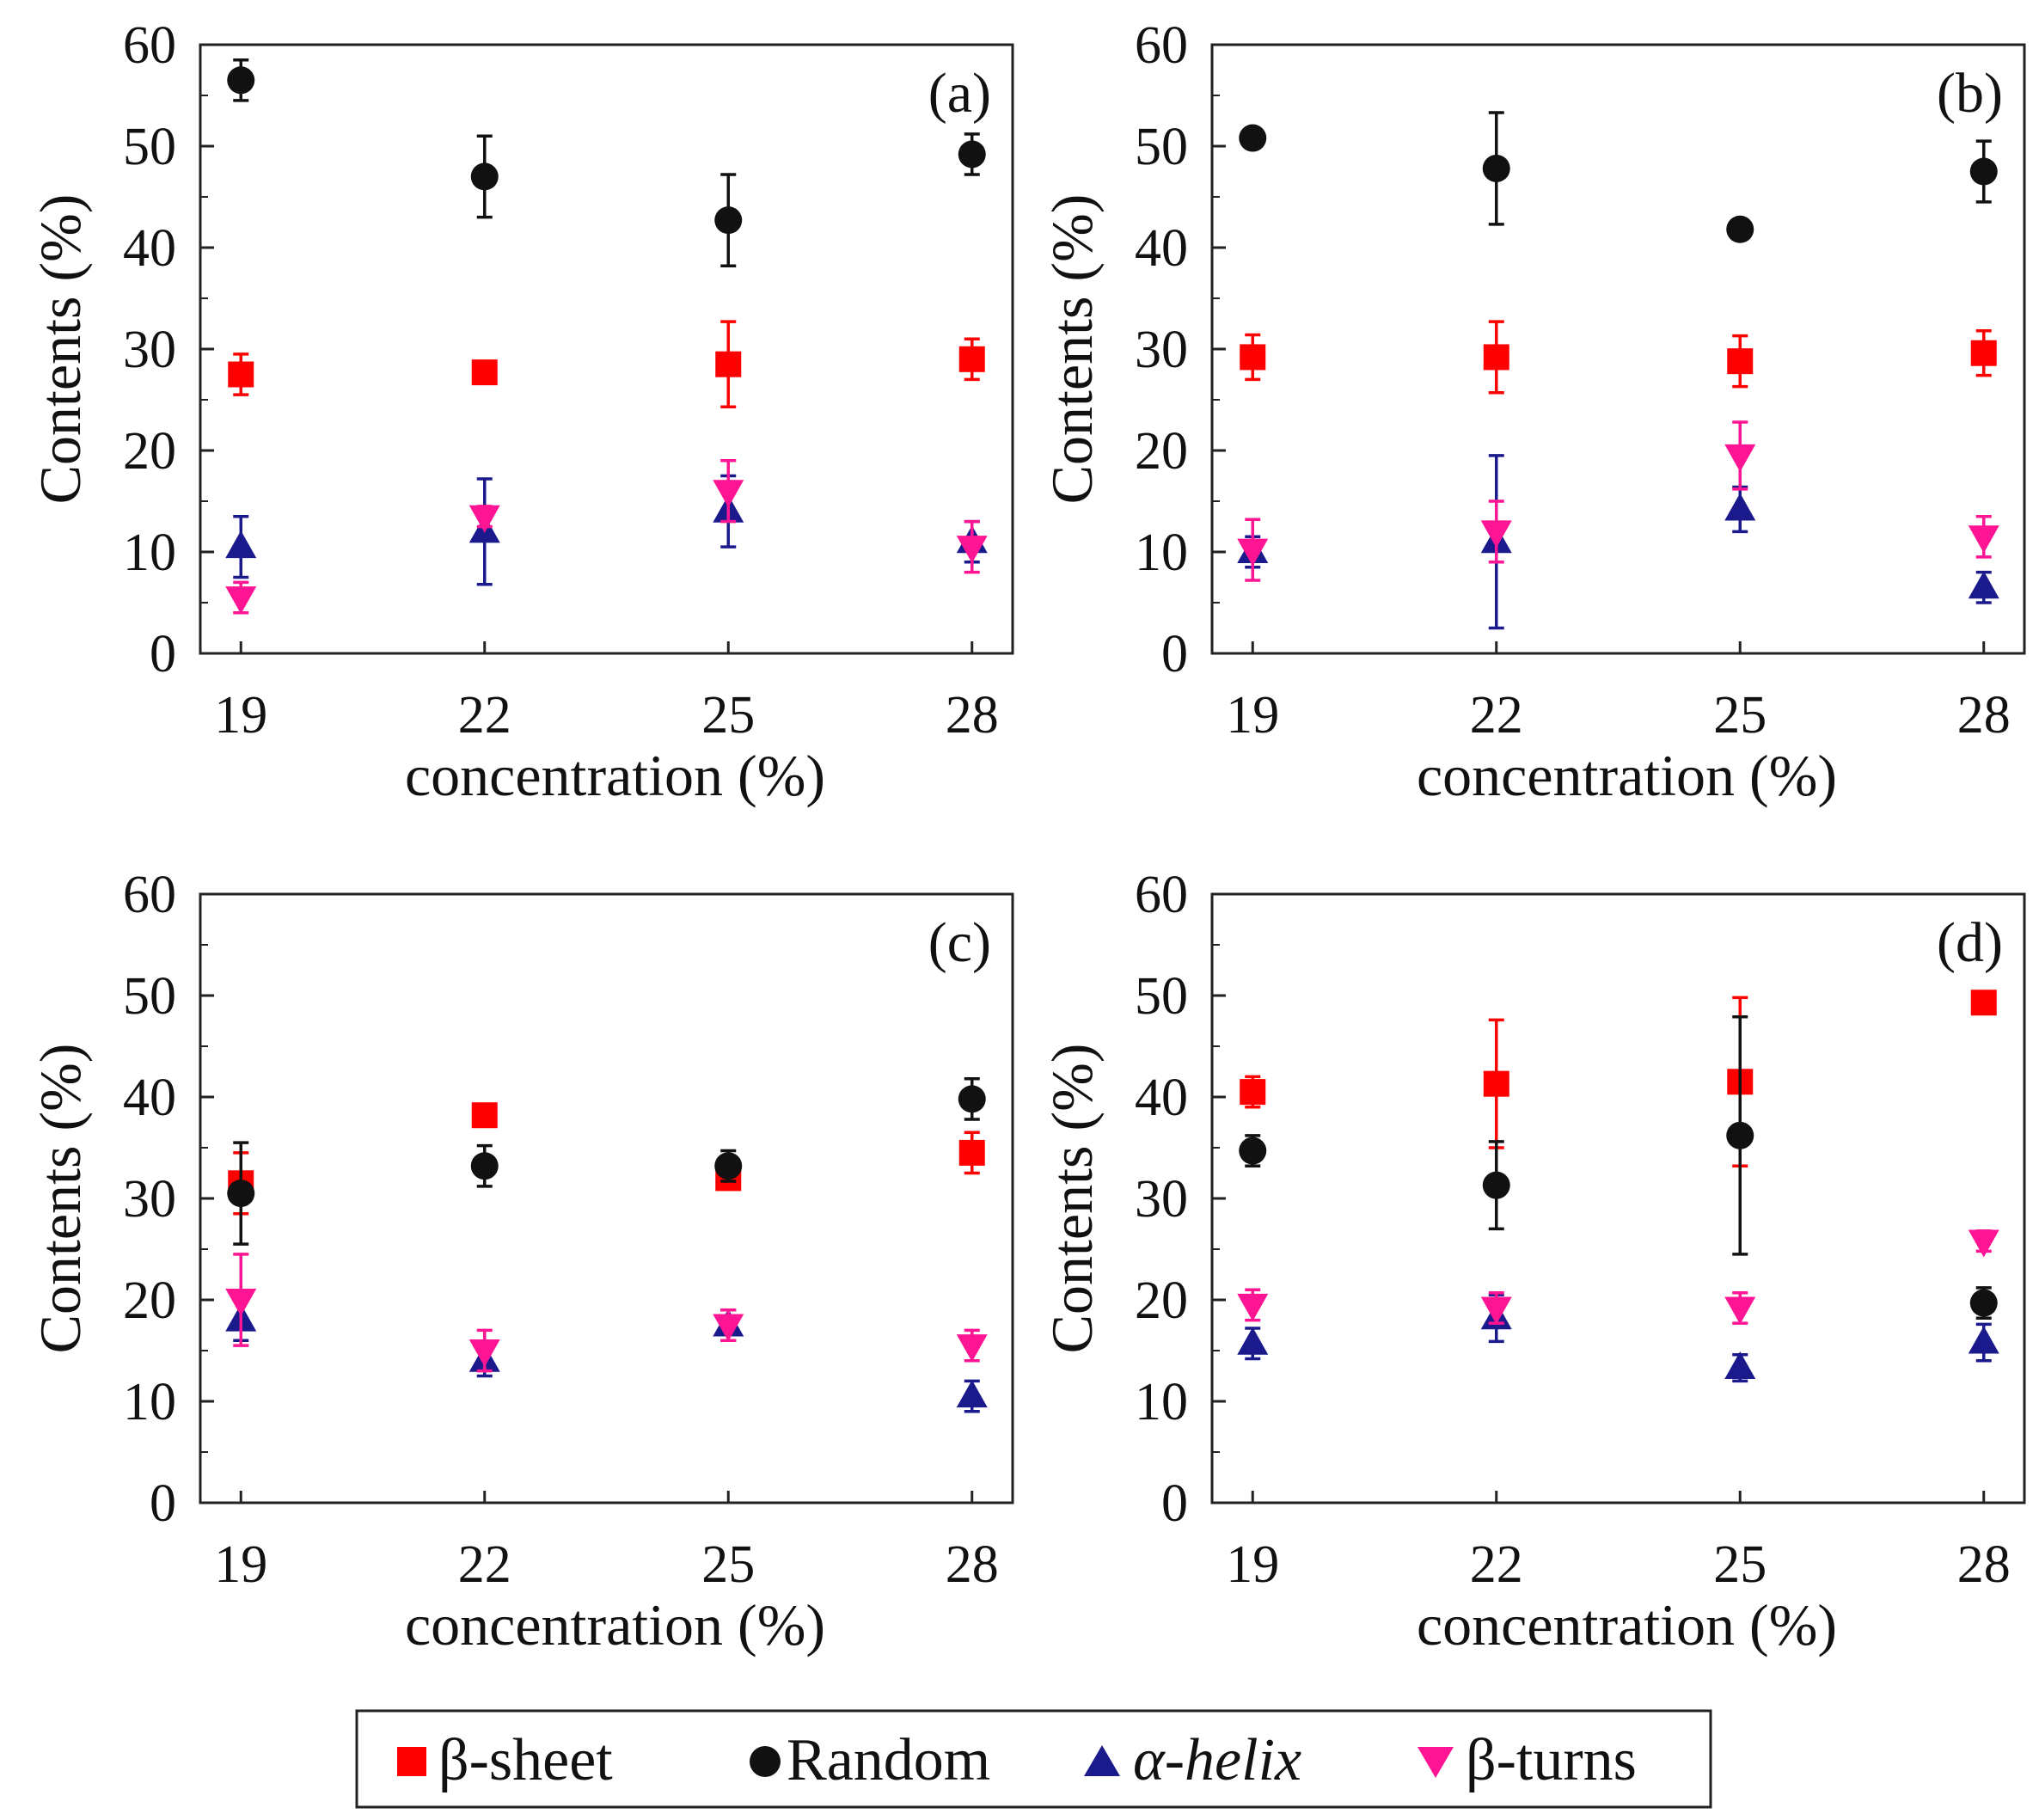 This screenshot has height=1820, width=2039. What do you see at coordinates (728, 1564) in the screenshot?
I see `x-tick-label: 25` at bounding box center [728, 1564].